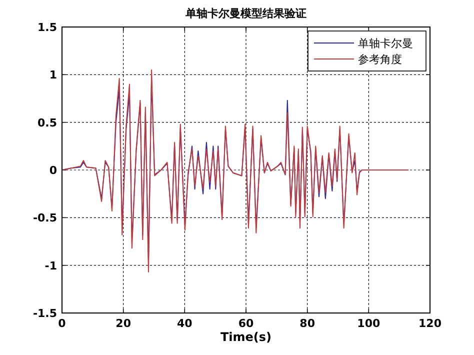 The height and width of the screenshot is (355, 474). What do you see at coordinates (53, 170) in the screenshot?
I see `y-tick-label: 0` at bounding box center [53, 170].